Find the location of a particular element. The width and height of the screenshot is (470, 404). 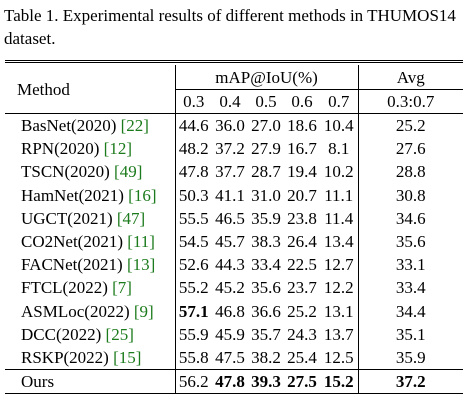

map-value-cell: 39.3 is located at coordinates (266, 382).